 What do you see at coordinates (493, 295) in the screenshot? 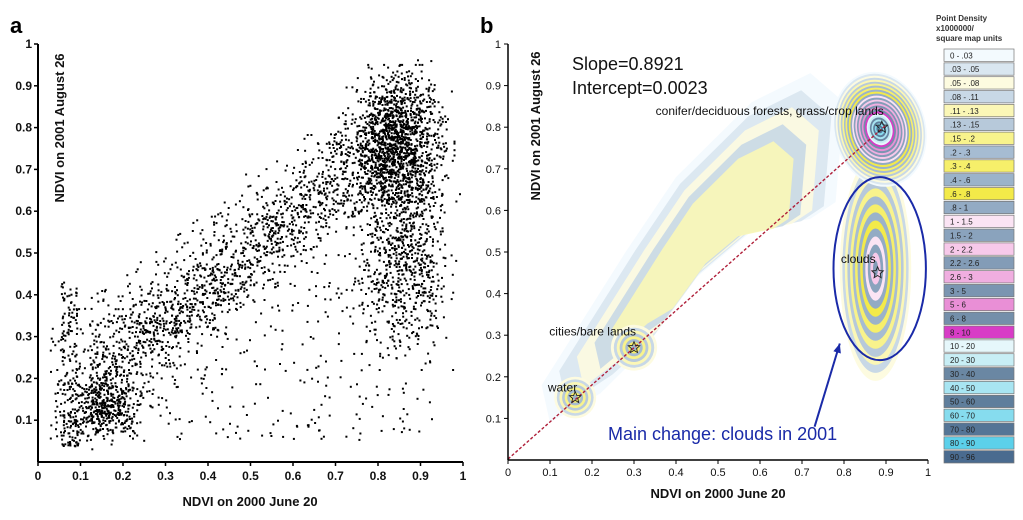
I see `y-tick-label: 0.4` at bounding box center [493, 295].